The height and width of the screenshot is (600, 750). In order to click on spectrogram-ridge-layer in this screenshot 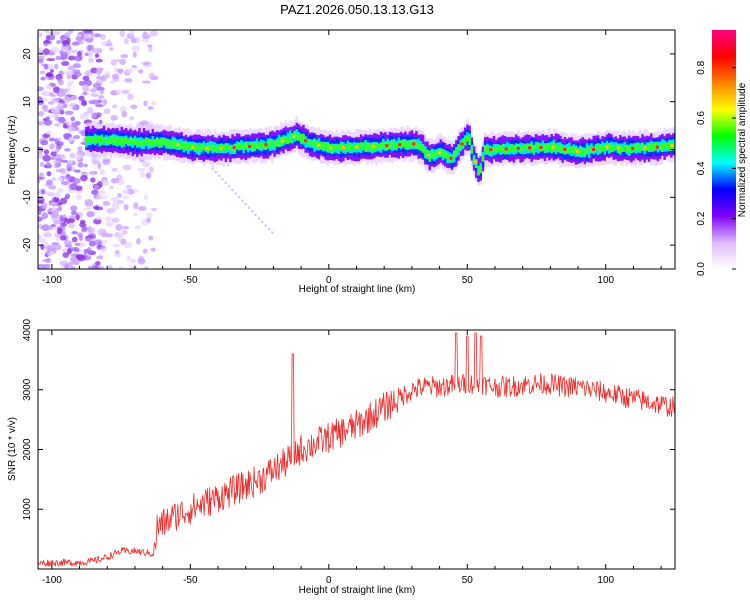, I will do `click(380, 151)`.